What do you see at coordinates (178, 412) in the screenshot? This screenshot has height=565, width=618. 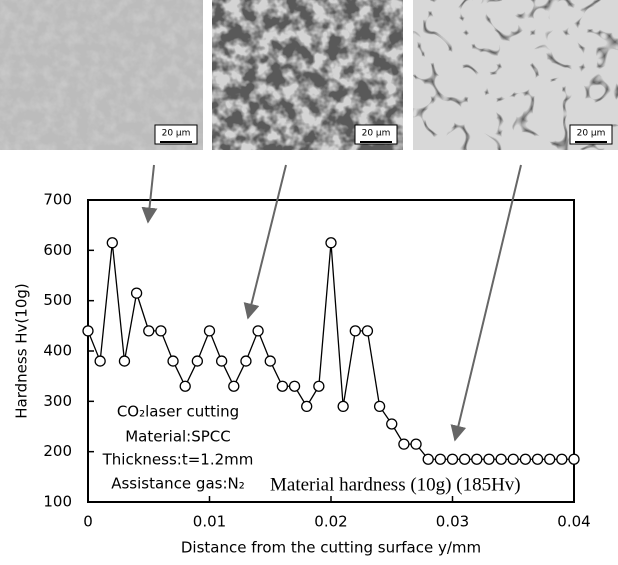 I see `annotation: CO₂laser cutting` at bounding box center [178, 412].